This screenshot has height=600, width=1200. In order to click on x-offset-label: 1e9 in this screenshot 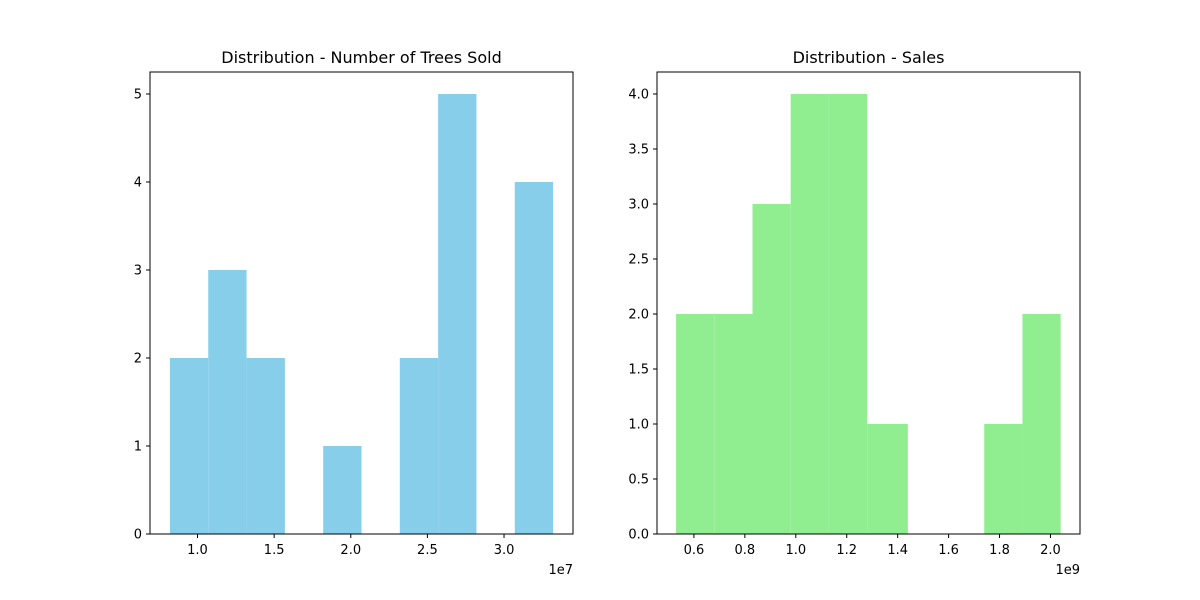, I will do `click(1067, 570)`.